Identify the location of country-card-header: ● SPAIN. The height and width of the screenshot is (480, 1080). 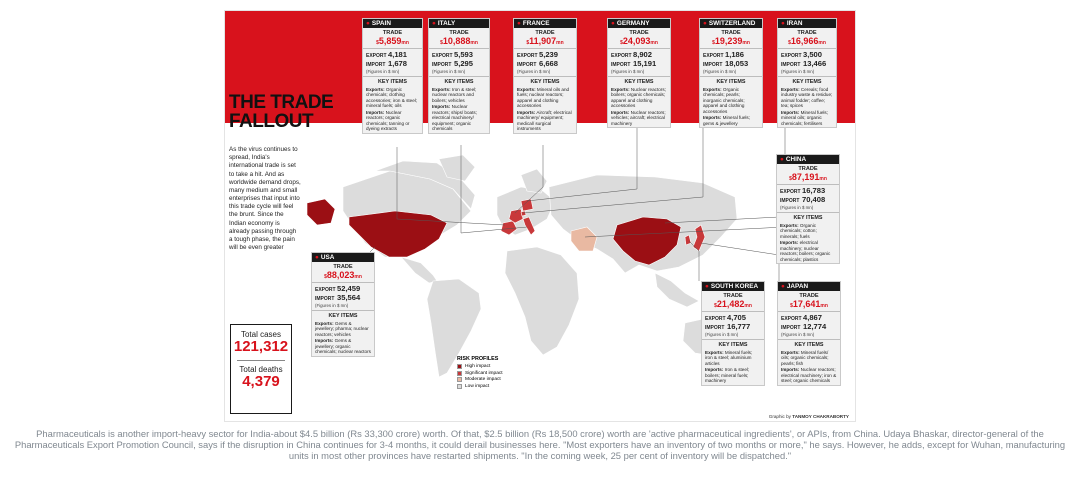
(392, 23).